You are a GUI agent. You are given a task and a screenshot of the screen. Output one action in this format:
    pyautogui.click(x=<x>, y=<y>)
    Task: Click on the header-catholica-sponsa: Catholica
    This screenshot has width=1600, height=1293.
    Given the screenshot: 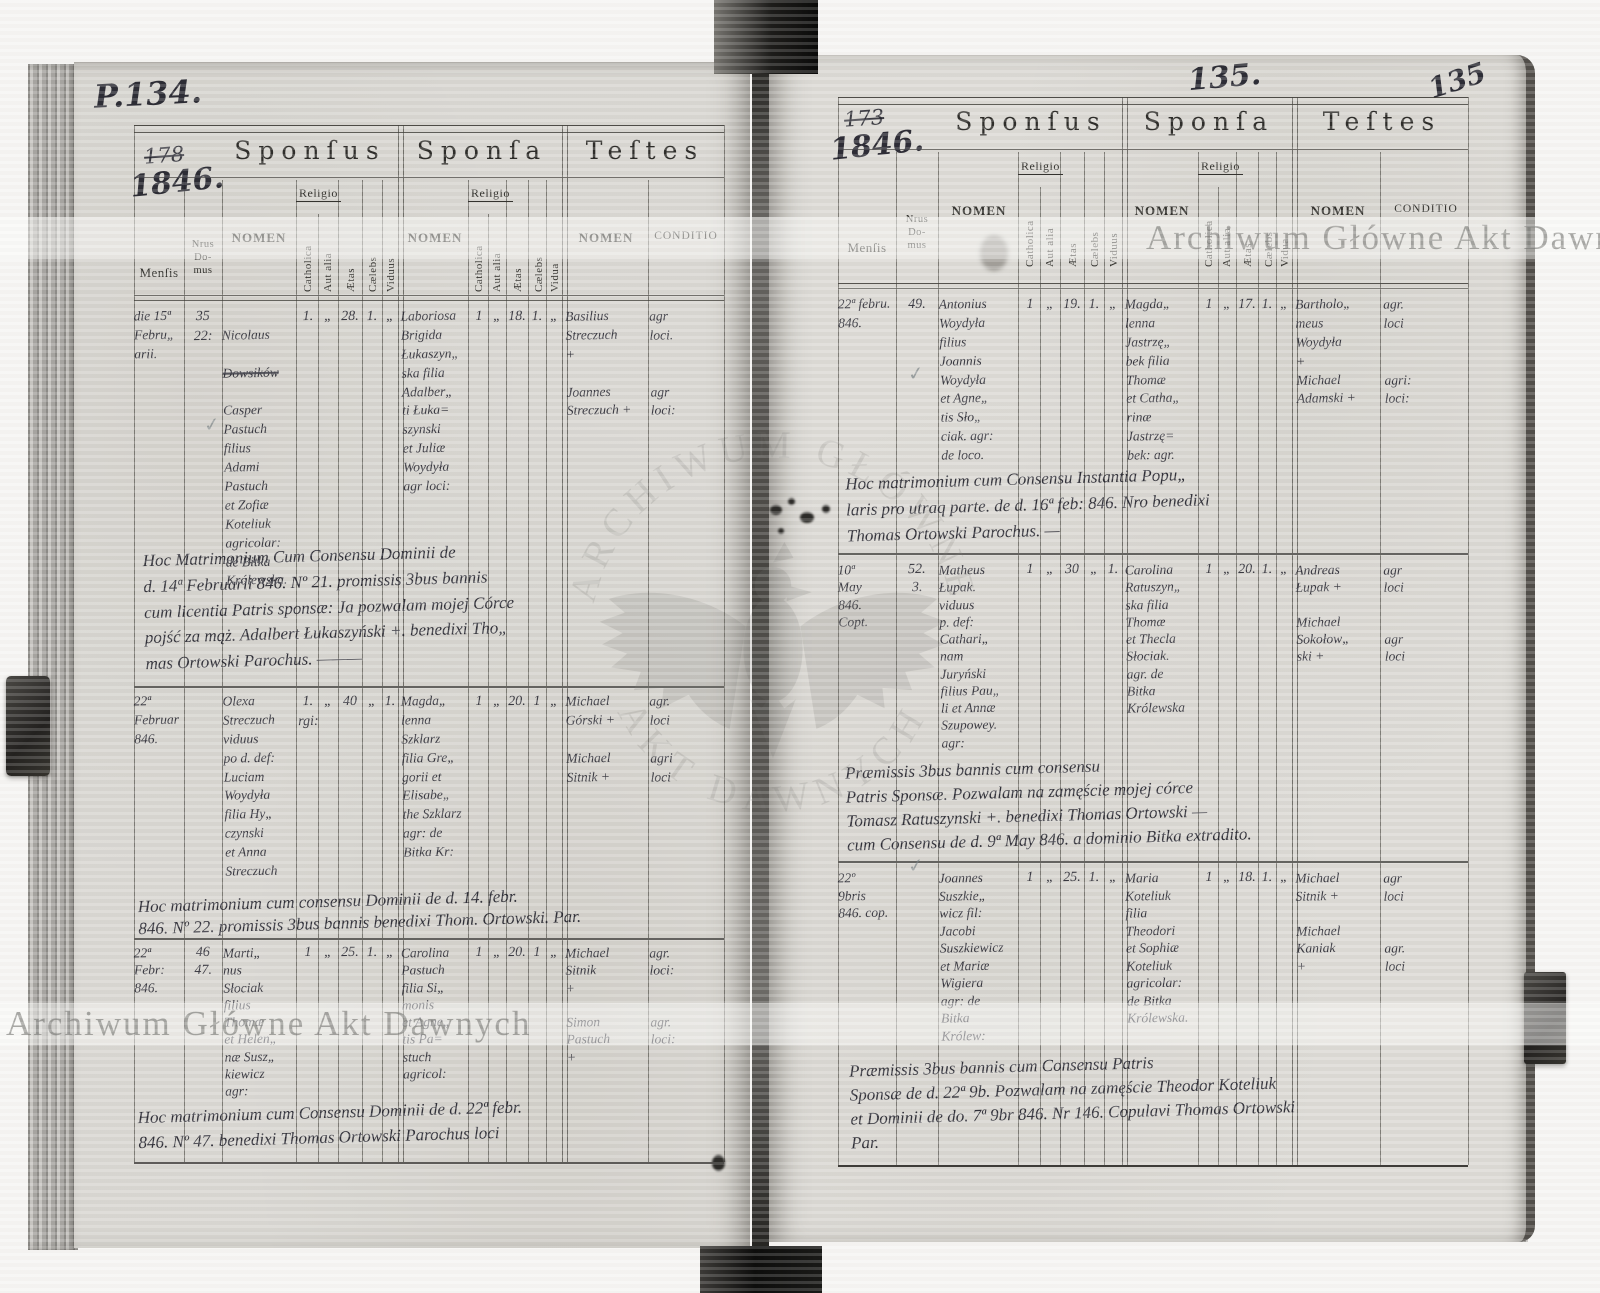 What is the action you would take?
    pyautogui.click(x=1209, y=243)
    